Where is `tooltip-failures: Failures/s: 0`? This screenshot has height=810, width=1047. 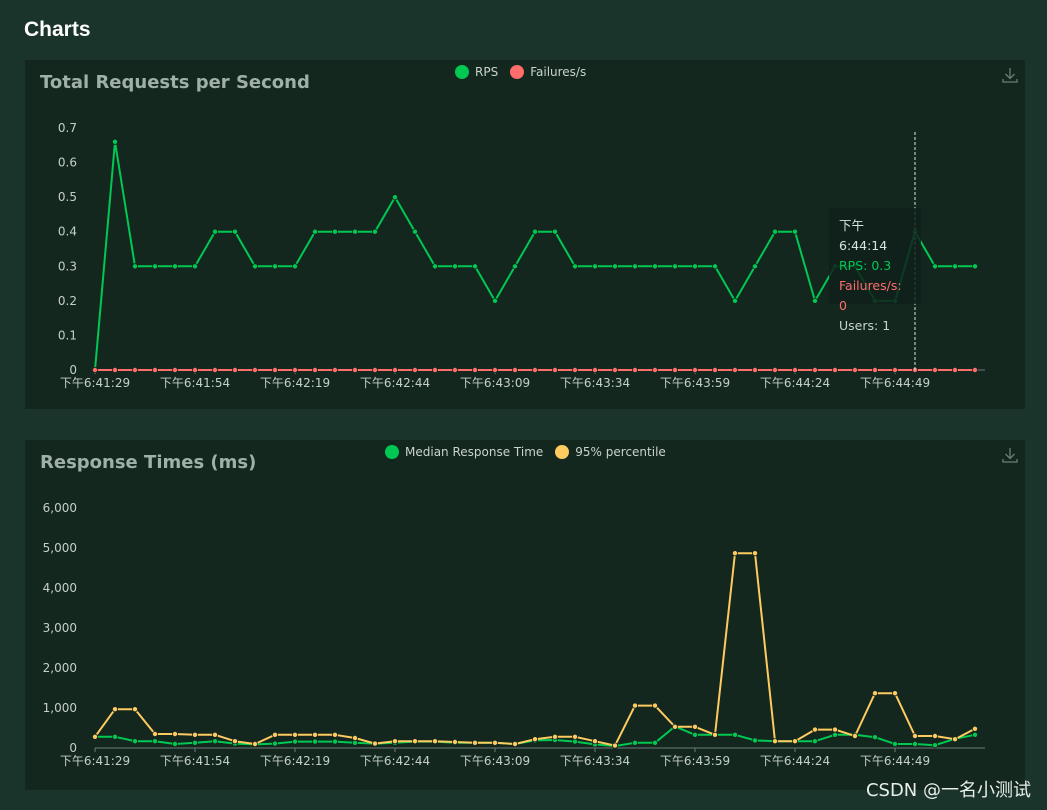 tooltip-failures: Failures/s: 0 is located at coordinates (870, 295).